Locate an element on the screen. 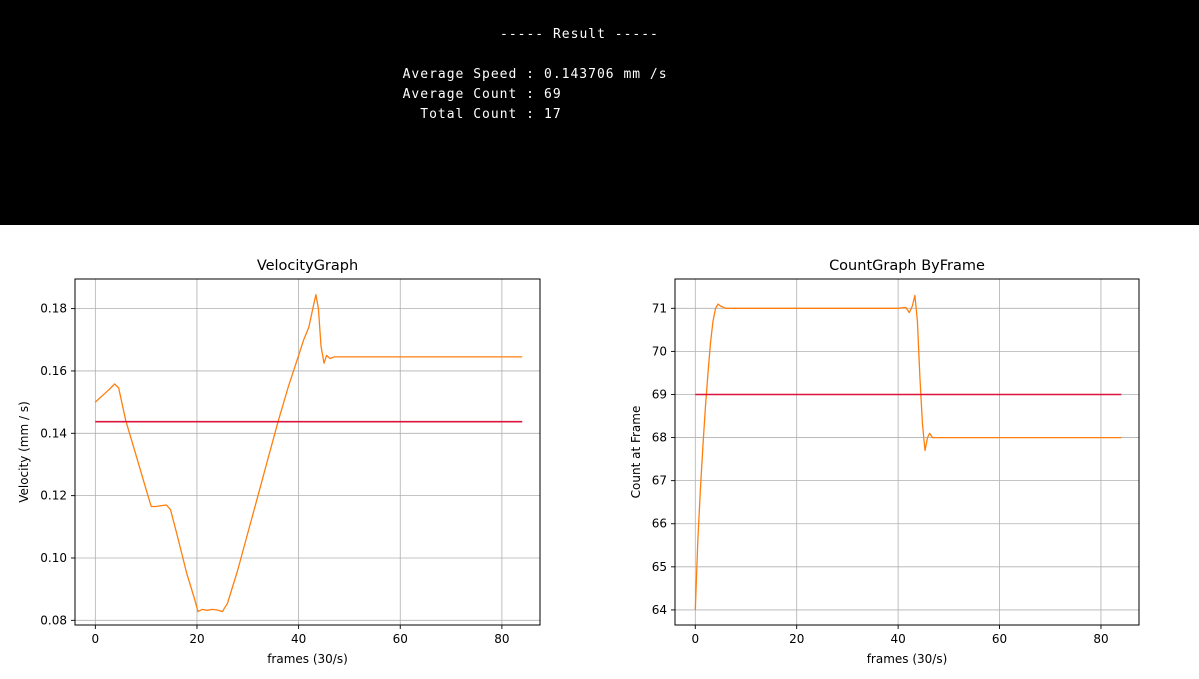  chart-0-y-tick-label-4: 0.16 is located at coordinates (53, 371).